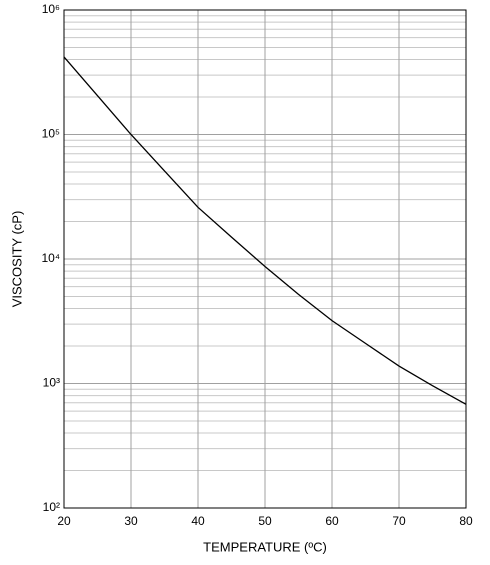 Image resolution: width=490 pixels, height=565 pixels. Describe the element at coordinates (16, 259) in the screenshot. I see `y-axis-title: VISCOSITY (cP)` at that location.